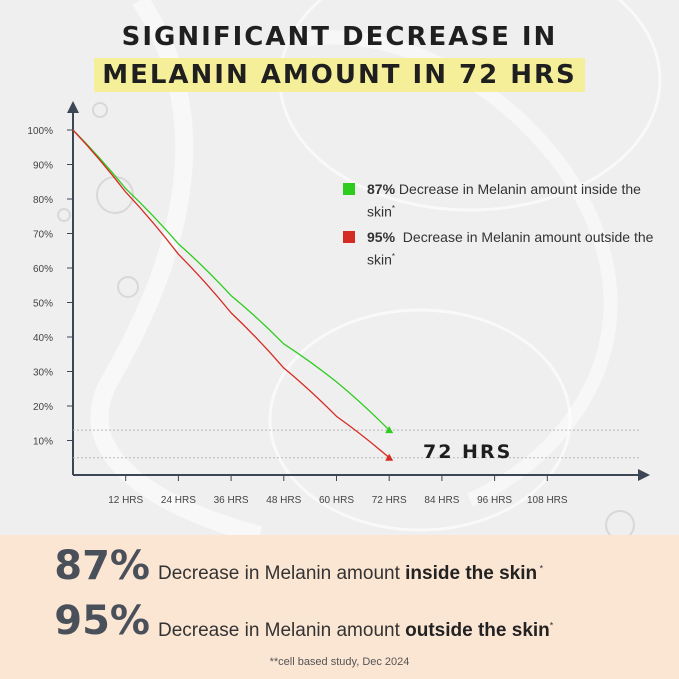  What do you see at coordinates (349, 237) in the screenshot?
I see `legend-swatch-outside` at bounding box center [349, 237].